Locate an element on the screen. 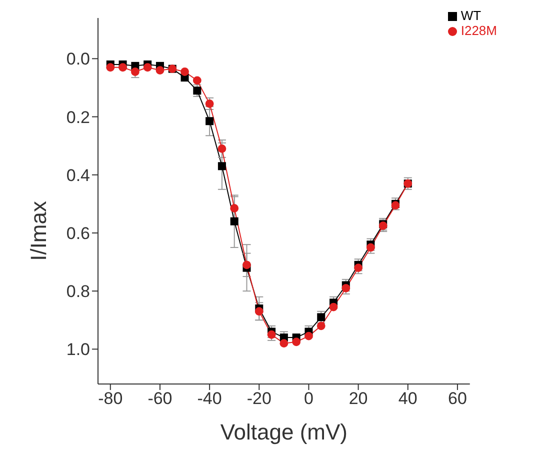 The image size is (555, 472). x-tick-label: -60 is located at coordinates (160, 398).